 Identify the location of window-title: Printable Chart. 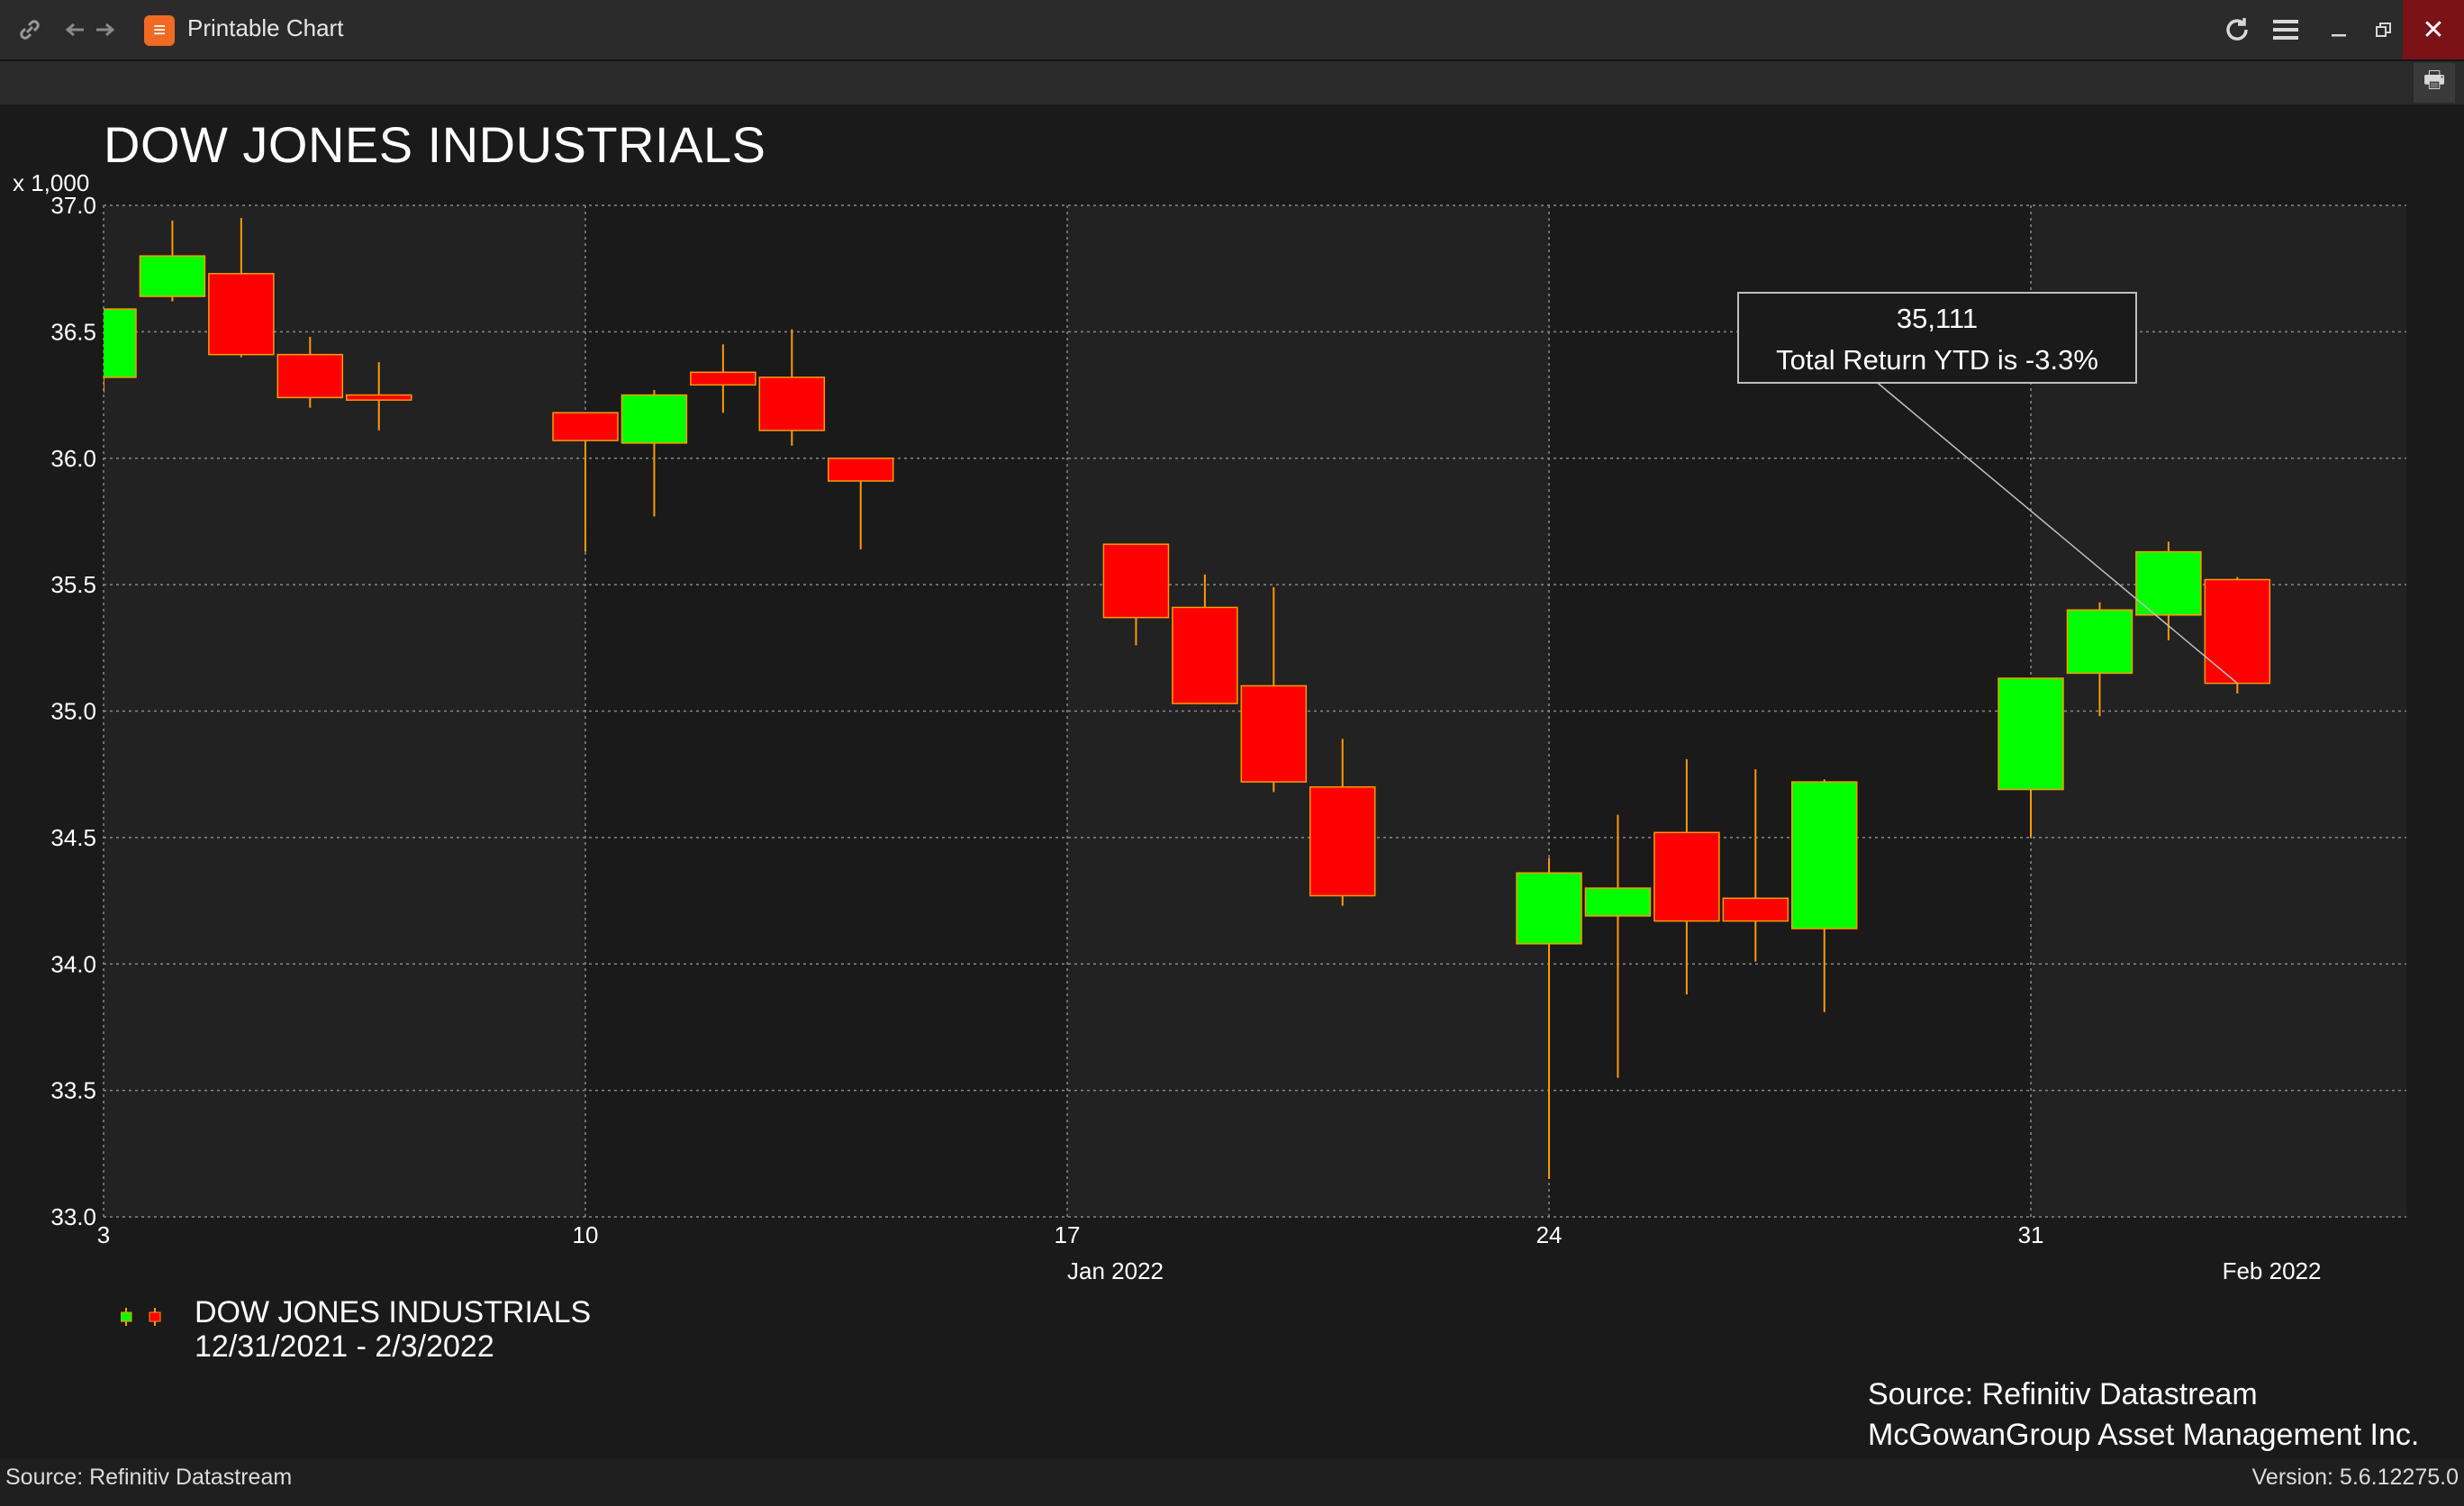
(265, 27).